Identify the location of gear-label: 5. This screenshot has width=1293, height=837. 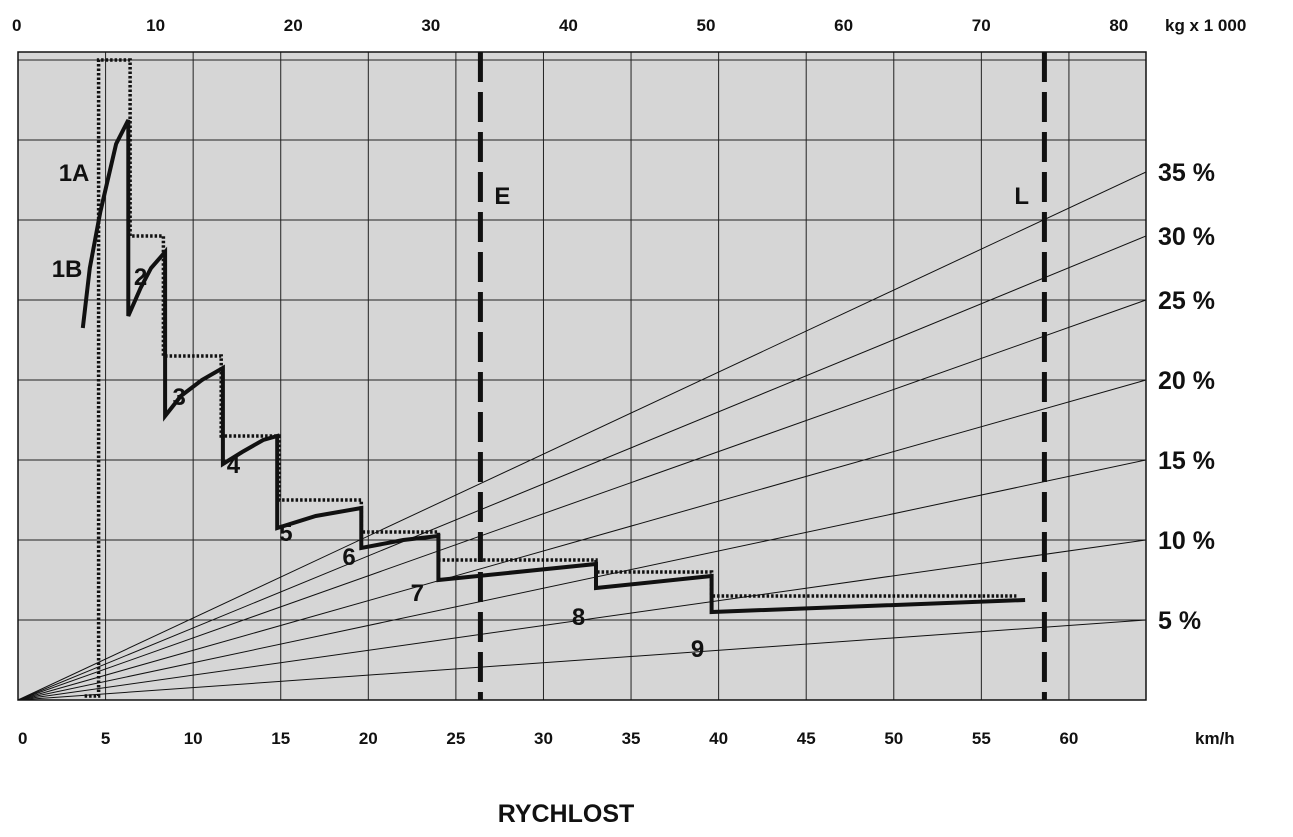
(285, 533).